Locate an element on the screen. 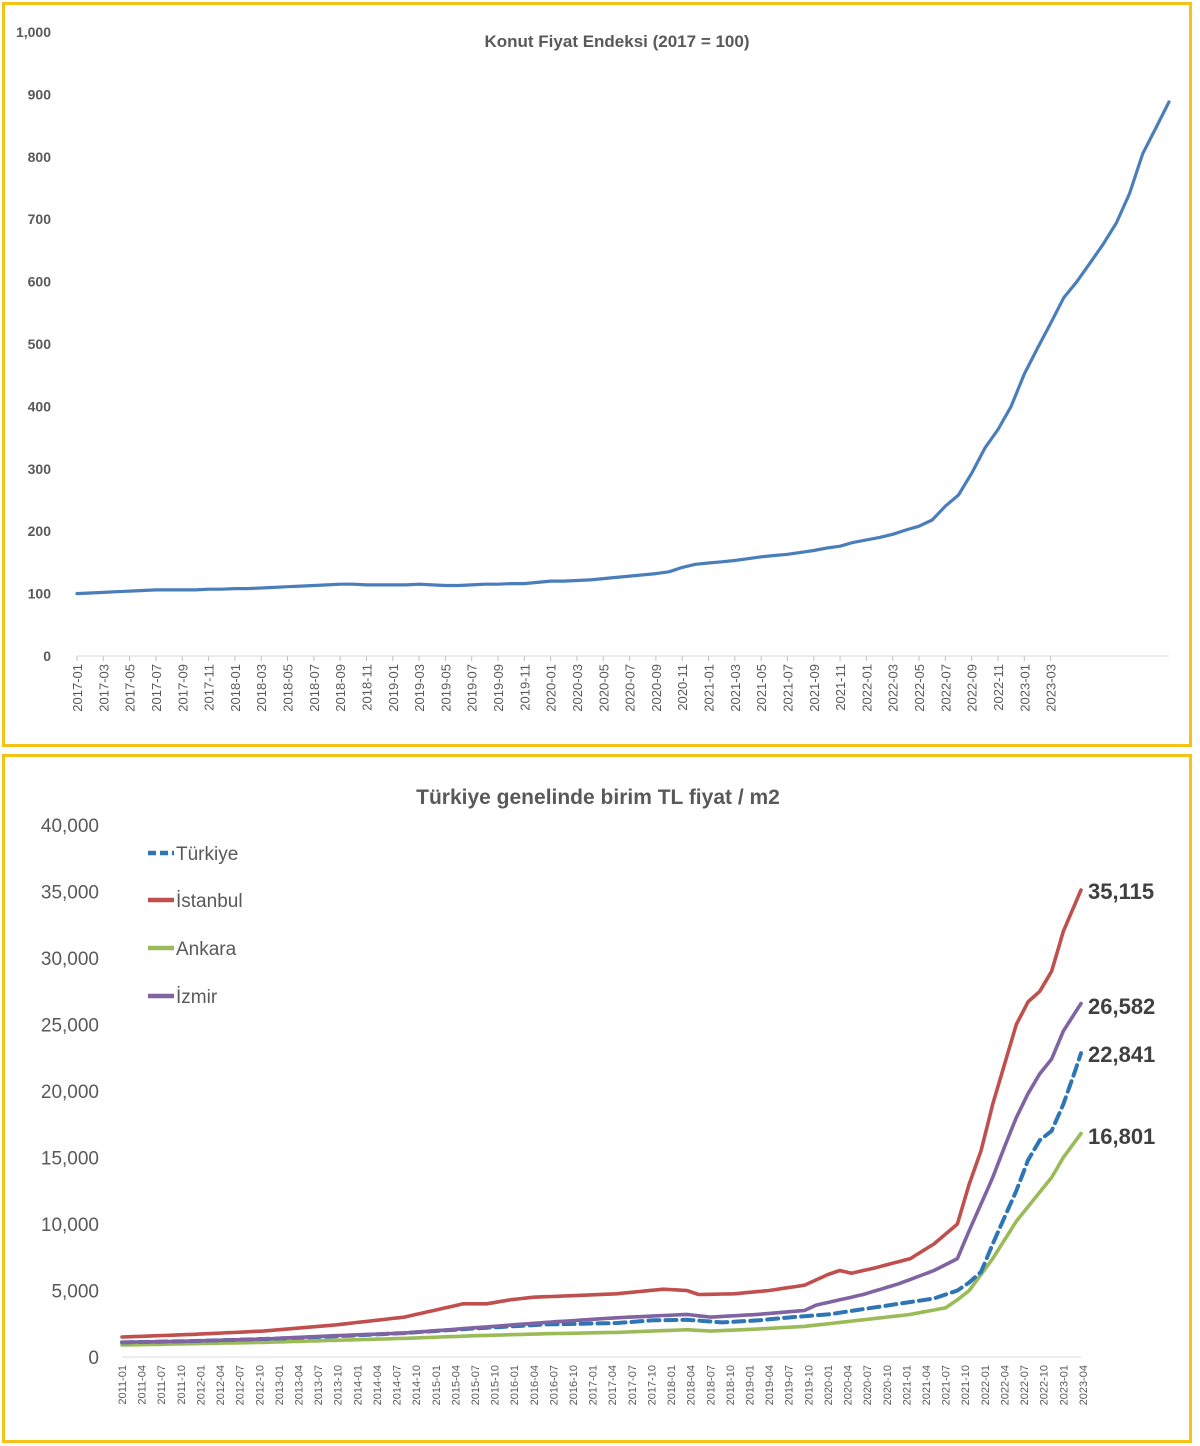 This screenshot has height=1446, width=1200. y-tick-label: 900 is located at coordinates (40, 94).